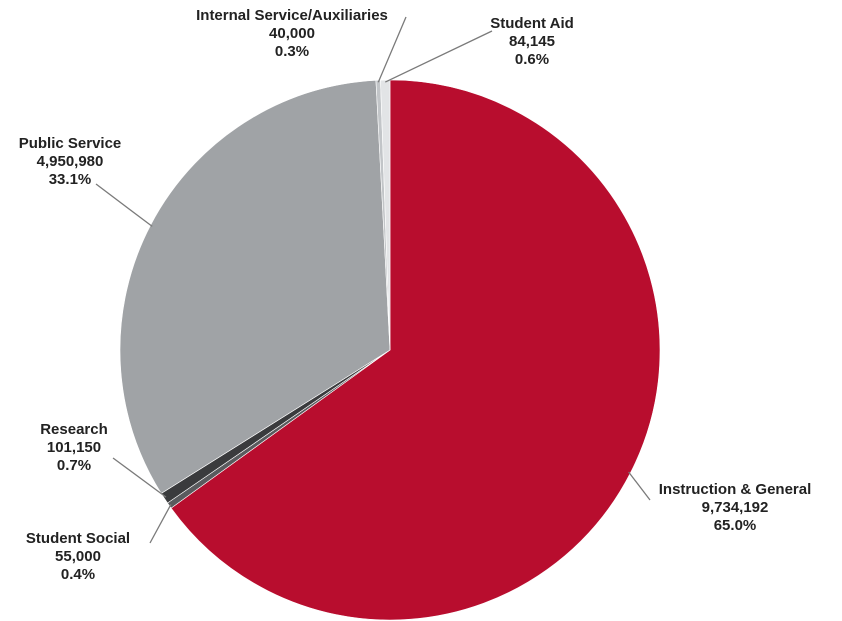 This screenshot has width=842, height=621. I want to click on slice-value: 84,145, so click(532, 41).